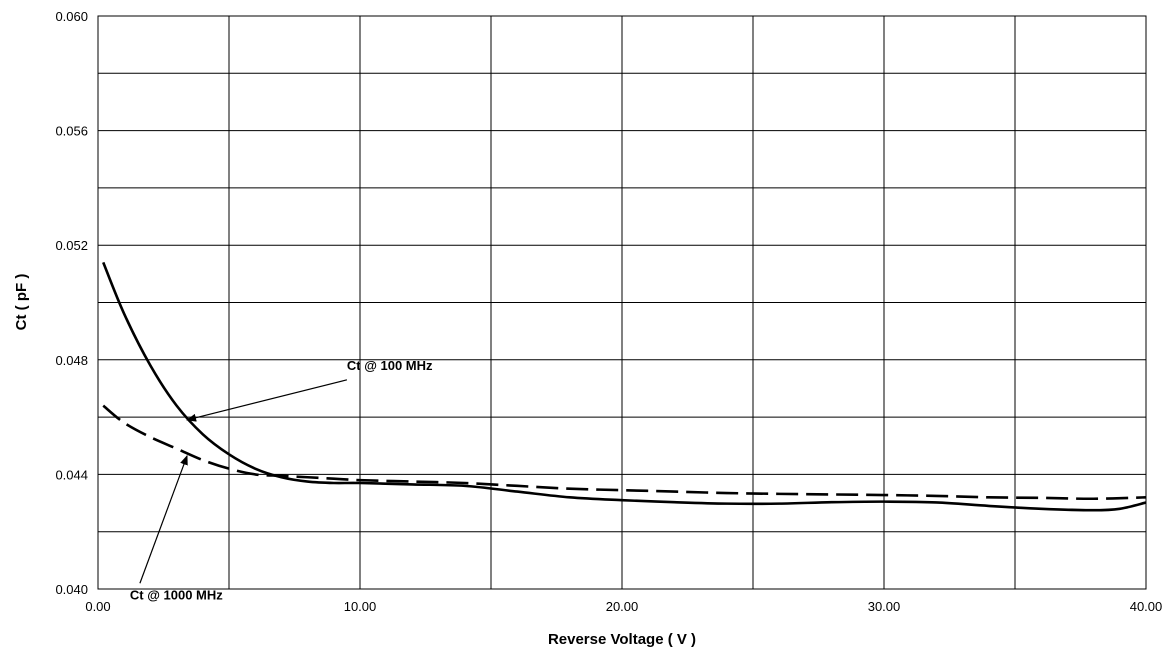 This screenshot has width=1175, height=654. I want to click on x-tick-label: 20.00, so click(622, 606).